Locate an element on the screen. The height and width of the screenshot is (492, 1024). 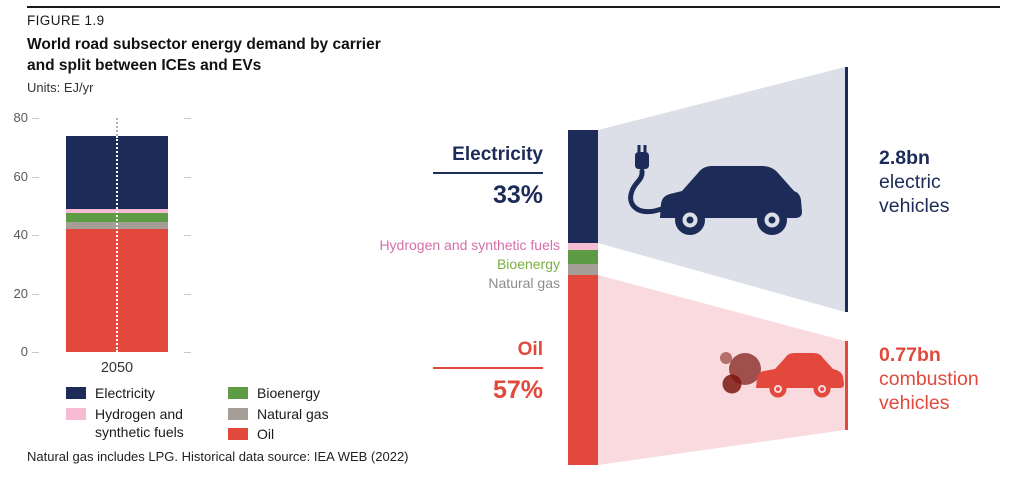
electricity-share-block: Electricity 33% is located at coordinates (488, 177).